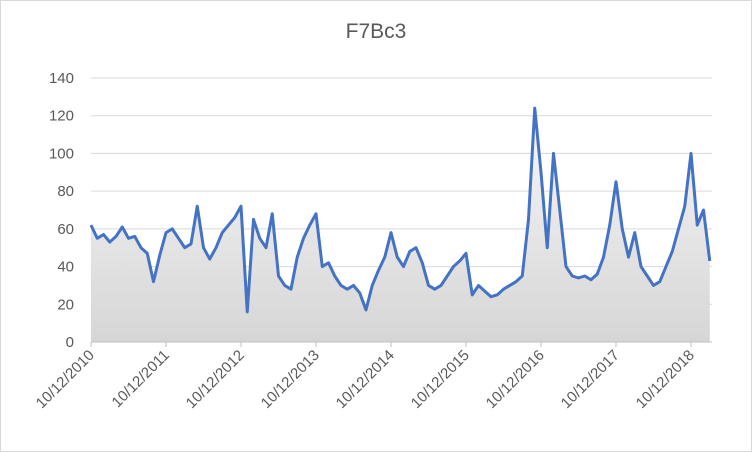 Image resolution: width=752 pixels, height=452 pixels. Describe the element at coordinates (61, 153) in the screenshot. I see `y-tick-label: 100` at that location.